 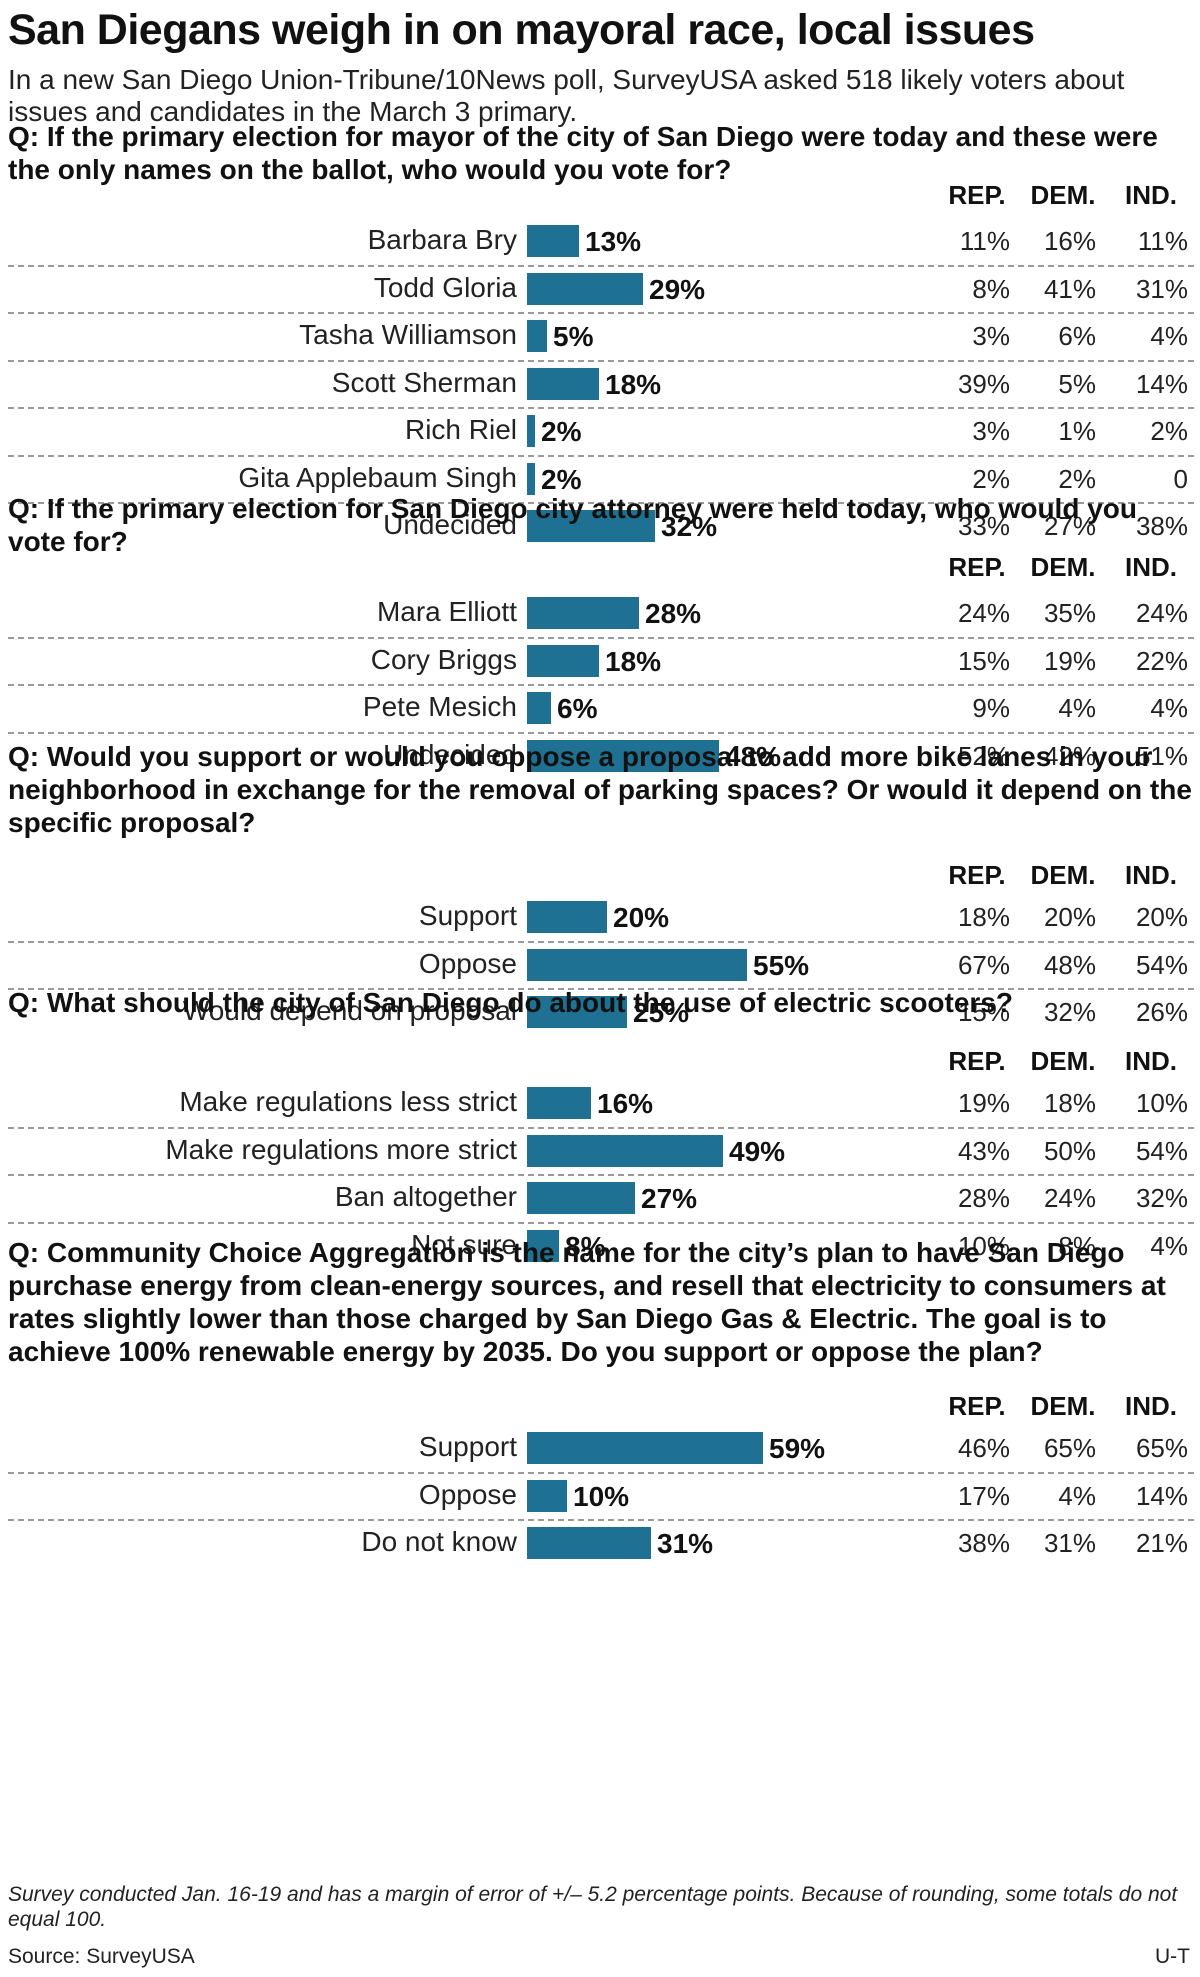 I want to click on data-row: Would depend on proposal 25% 15% 32% 26%, so click(x=600, y=1012).